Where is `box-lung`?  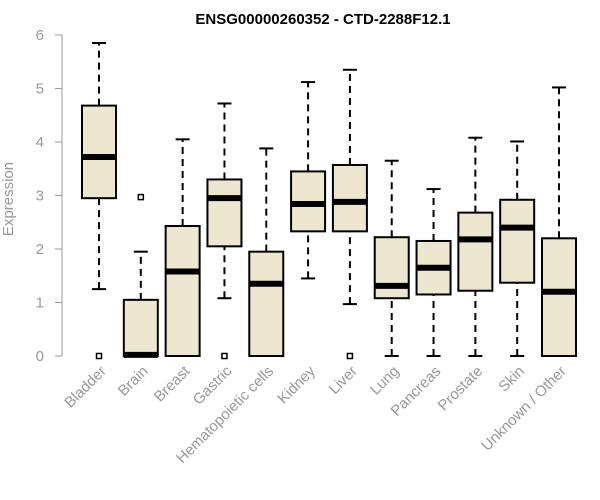 box-lung is located at coordinates (391, 258).